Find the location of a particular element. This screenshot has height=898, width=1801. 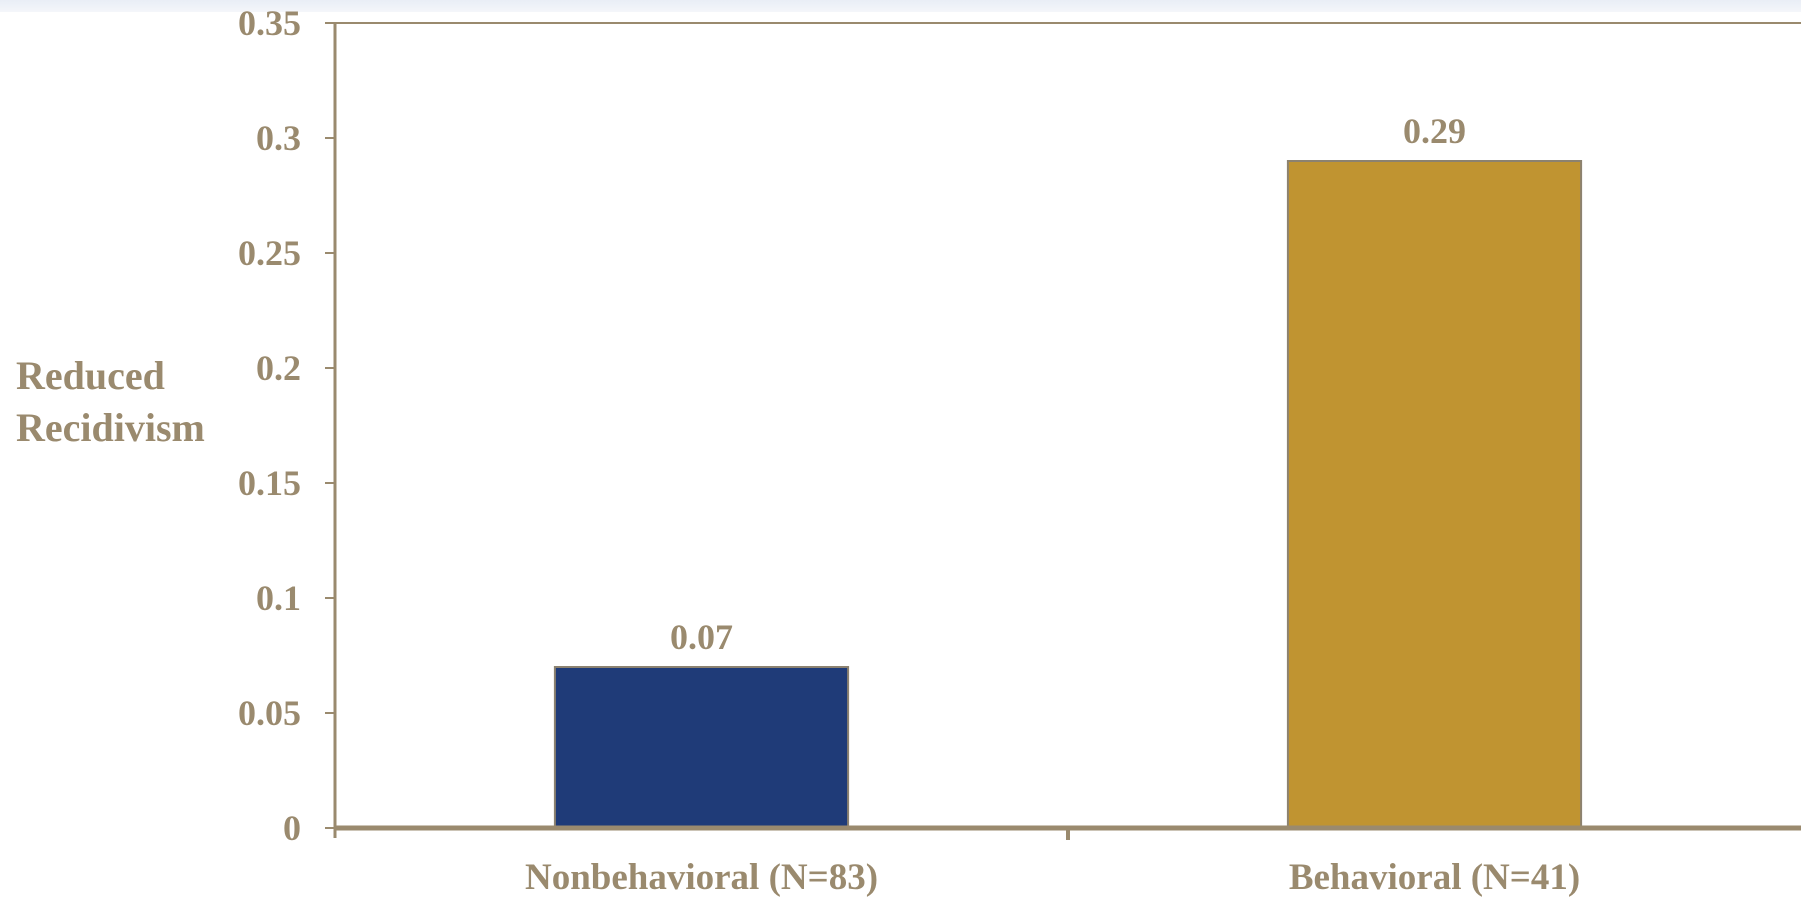

y-axis-label: Reduced Recidivism is located at coordinates (121, 402).